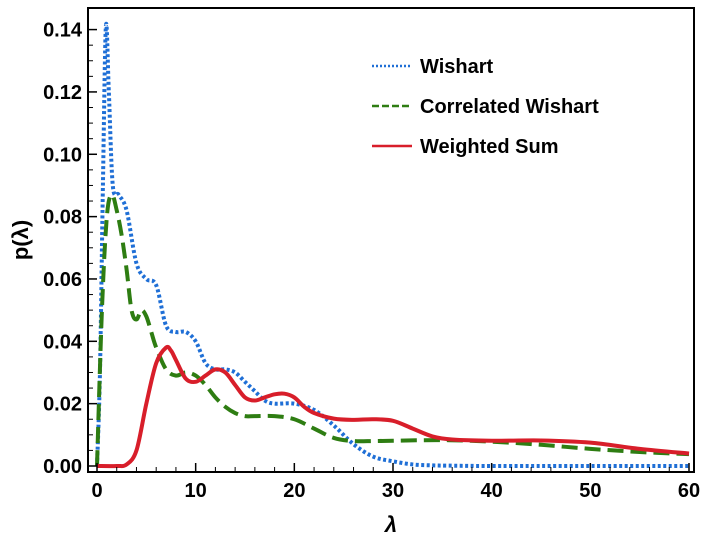 The image size is (706, 541). I want to click on y-tick-label: 0.08, so click(62, 218).